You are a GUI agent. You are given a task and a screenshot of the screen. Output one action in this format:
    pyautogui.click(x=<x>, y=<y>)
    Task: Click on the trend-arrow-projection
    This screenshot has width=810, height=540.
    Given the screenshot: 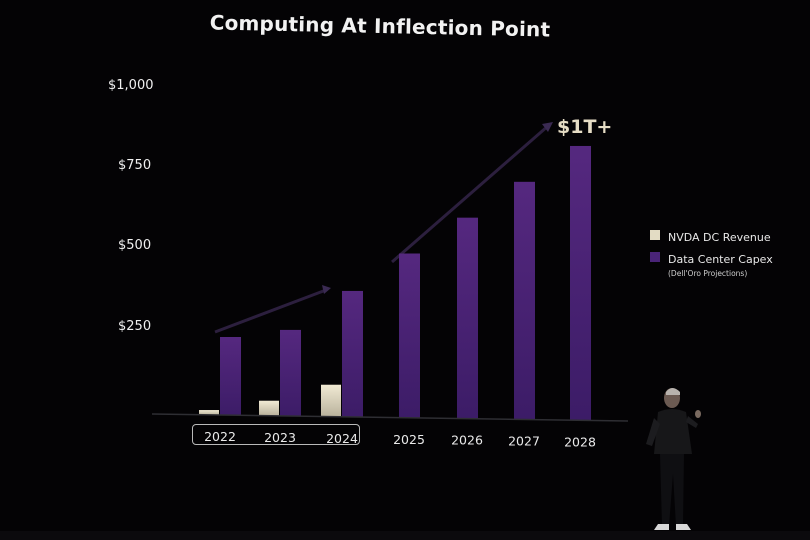 What is the action you would take?
    pyautogui.click(x=470, y=194)
    